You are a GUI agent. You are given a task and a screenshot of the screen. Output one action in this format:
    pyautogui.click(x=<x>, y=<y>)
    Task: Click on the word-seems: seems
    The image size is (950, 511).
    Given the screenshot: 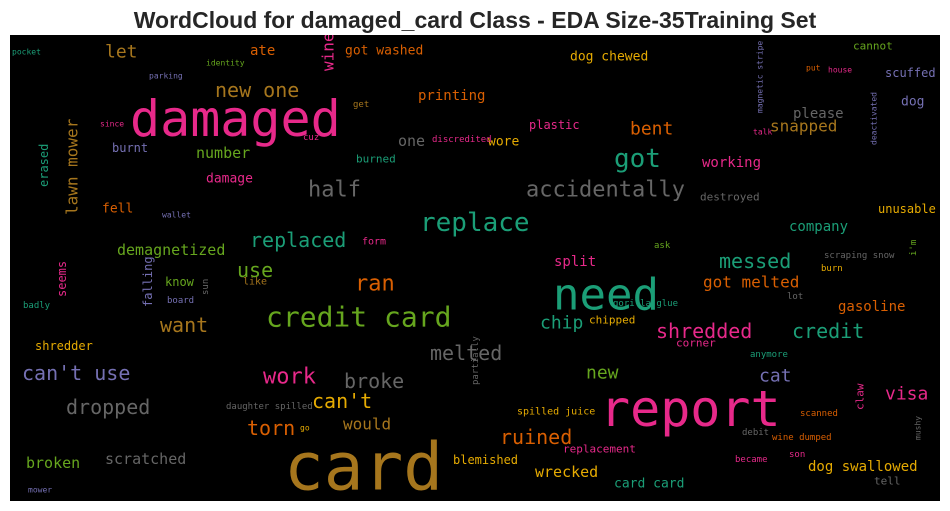 What is the action you would take?
    pyautogui.click(x=62, y=279)
    